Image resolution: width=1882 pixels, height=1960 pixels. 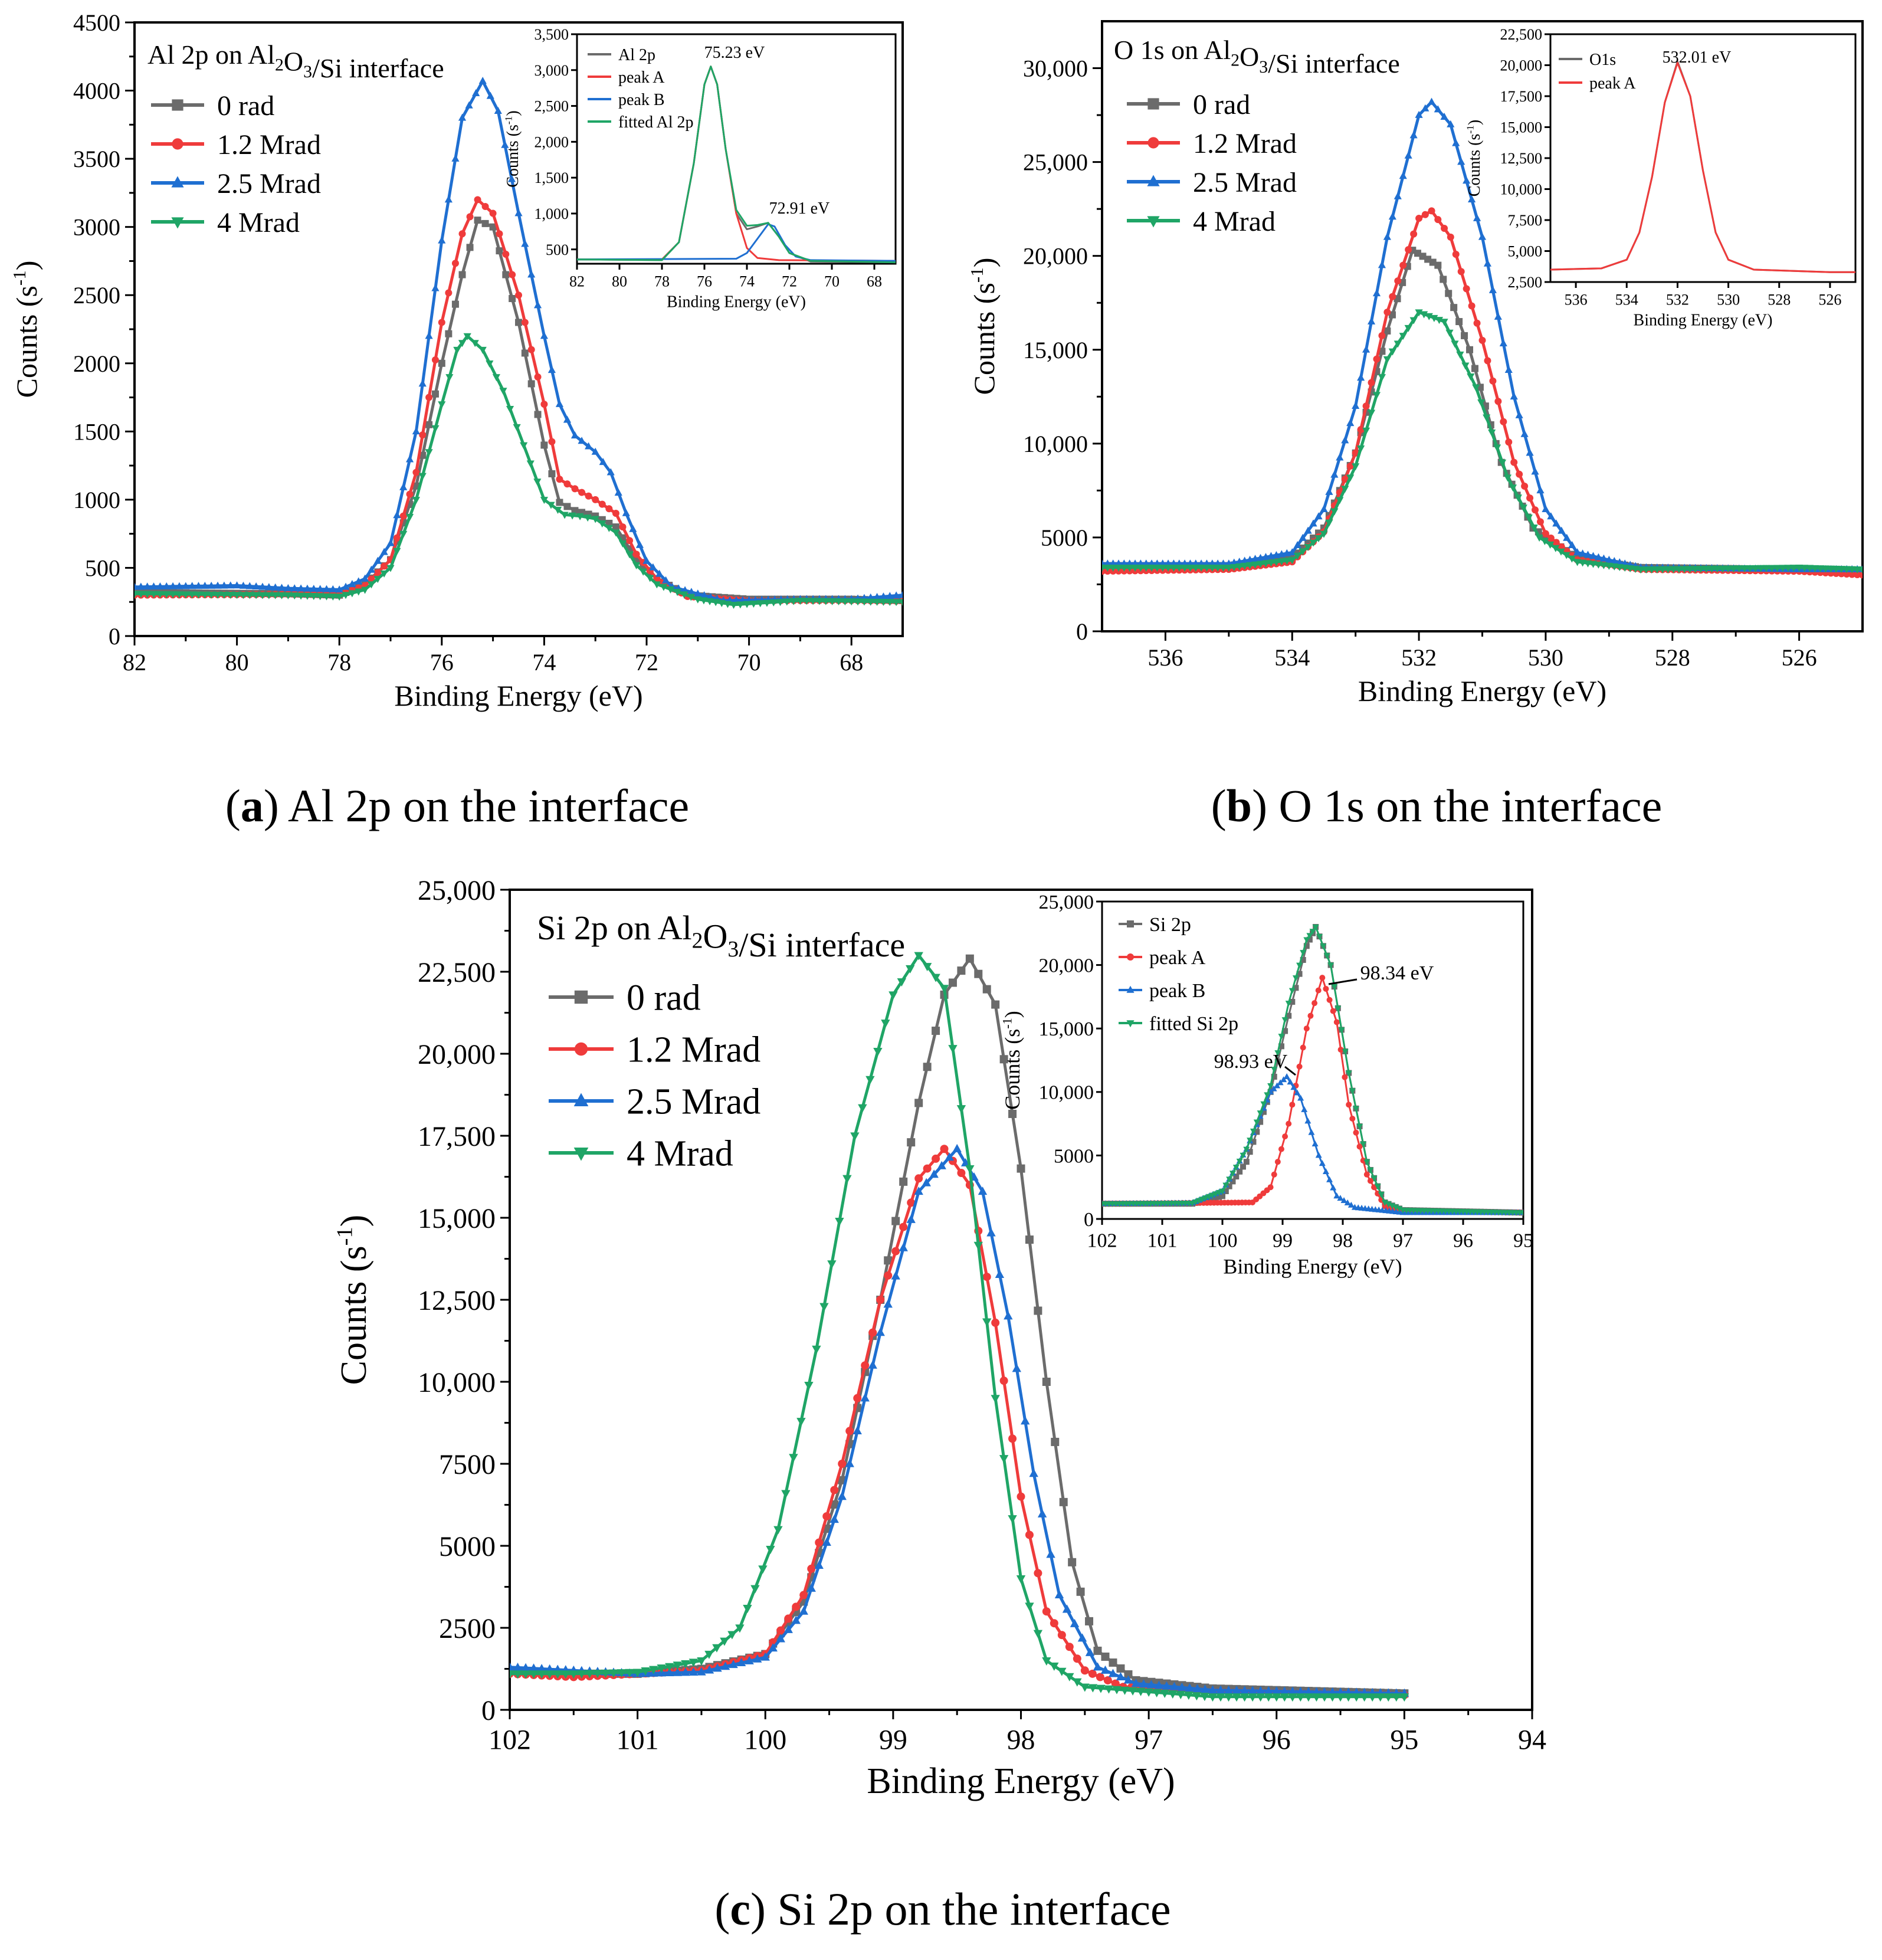 I want to click on x-tick-label: 74, so click(x=544, y=662).